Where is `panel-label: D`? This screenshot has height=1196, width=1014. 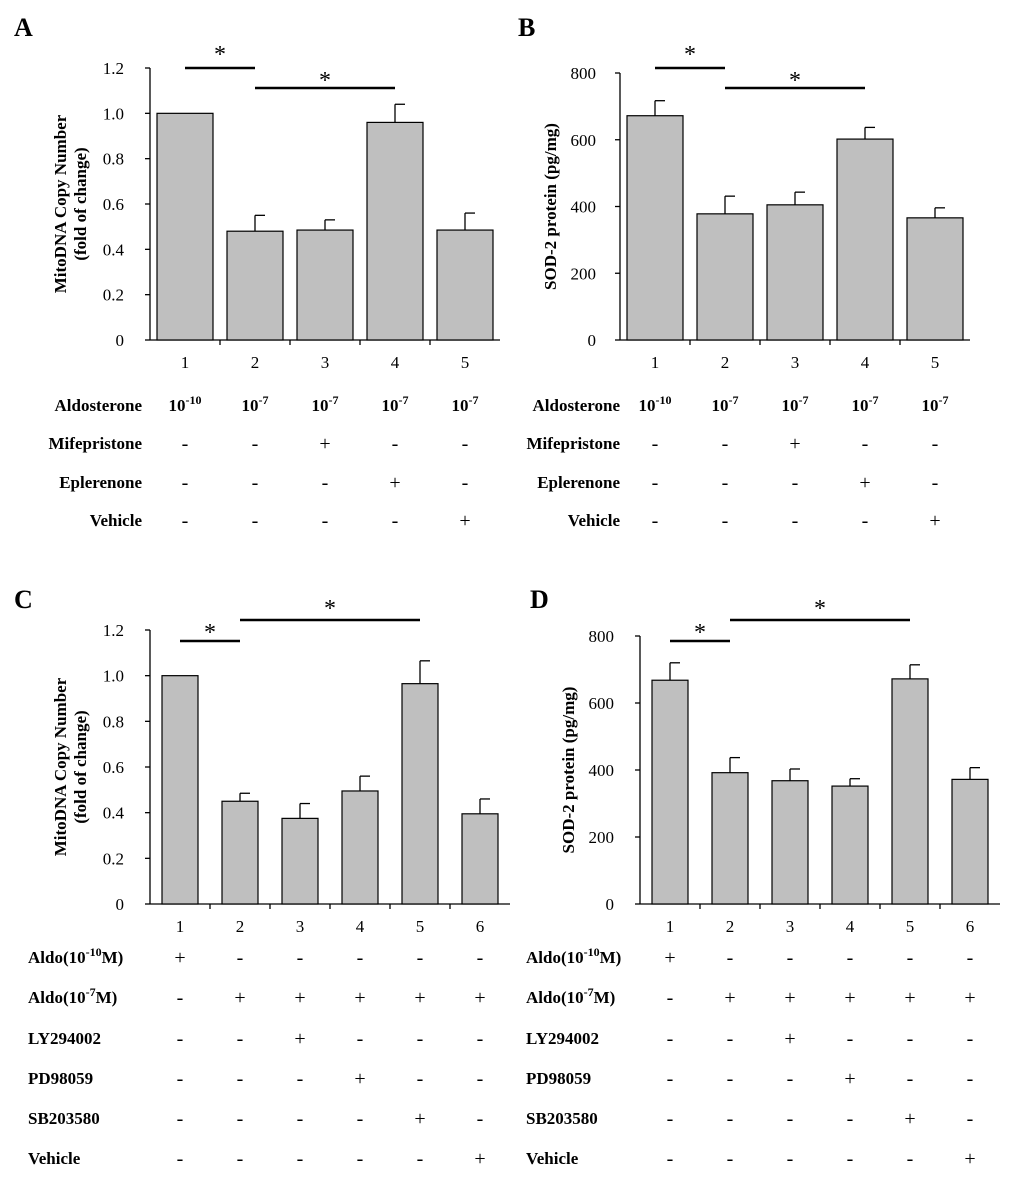 panel-label: D is located at coordinates (539, 599).